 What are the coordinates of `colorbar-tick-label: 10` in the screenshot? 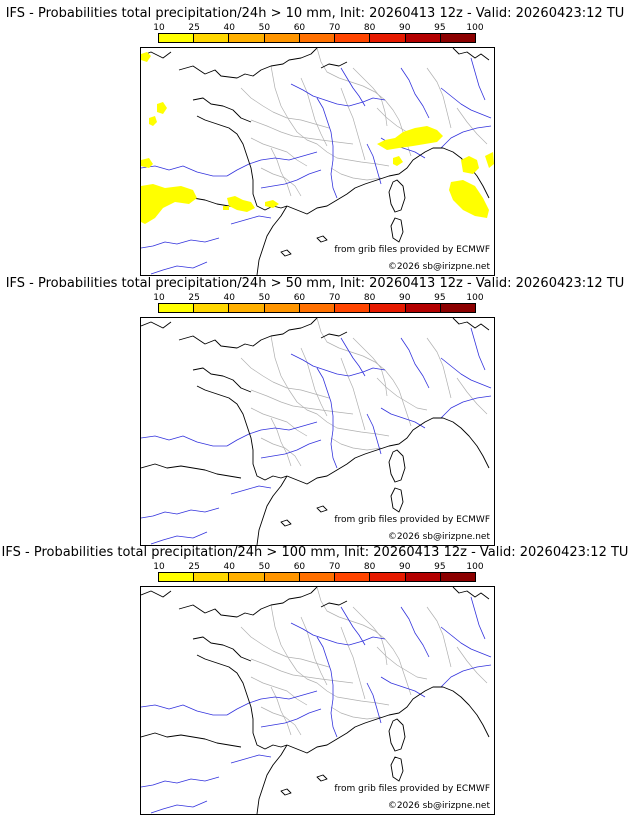 It's located at (159, 567).